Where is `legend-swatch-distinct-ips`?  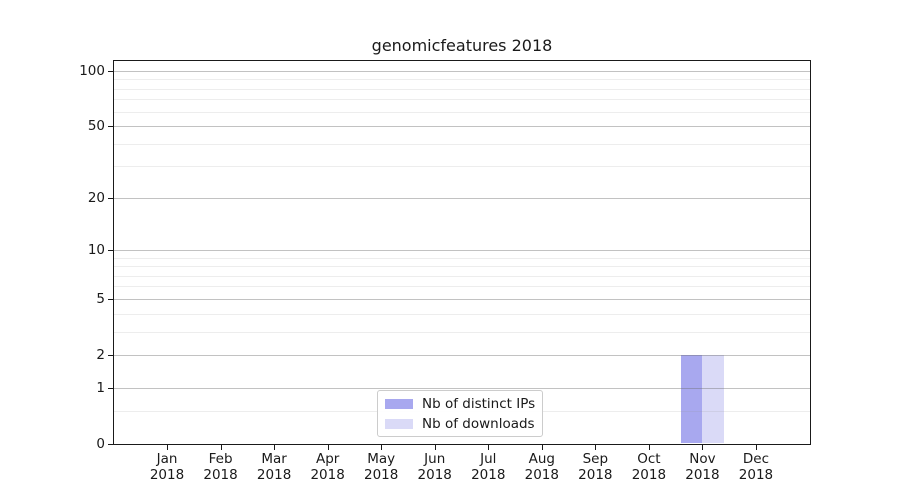 legend-swatch-distinct-ips is located at coordinates (399, 403).